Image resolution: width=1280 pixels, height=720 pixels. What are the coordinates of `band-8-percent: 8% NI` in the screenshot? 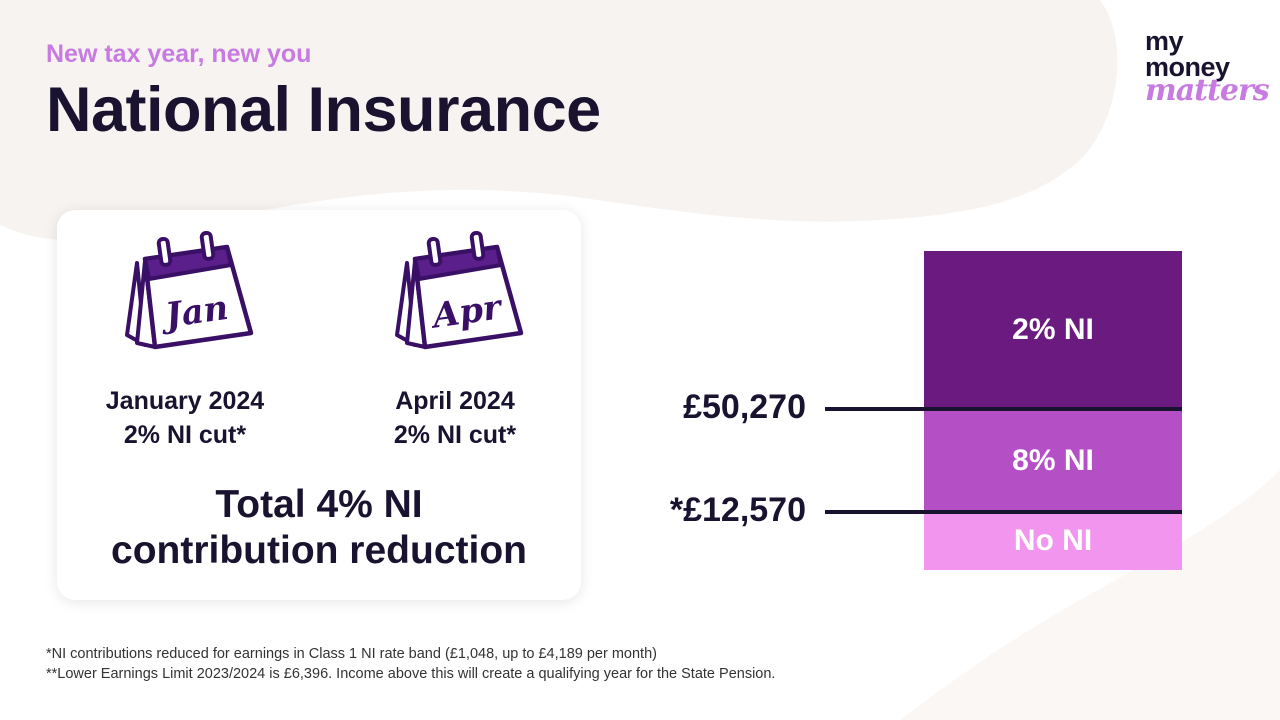 It's located at (1053, 460).